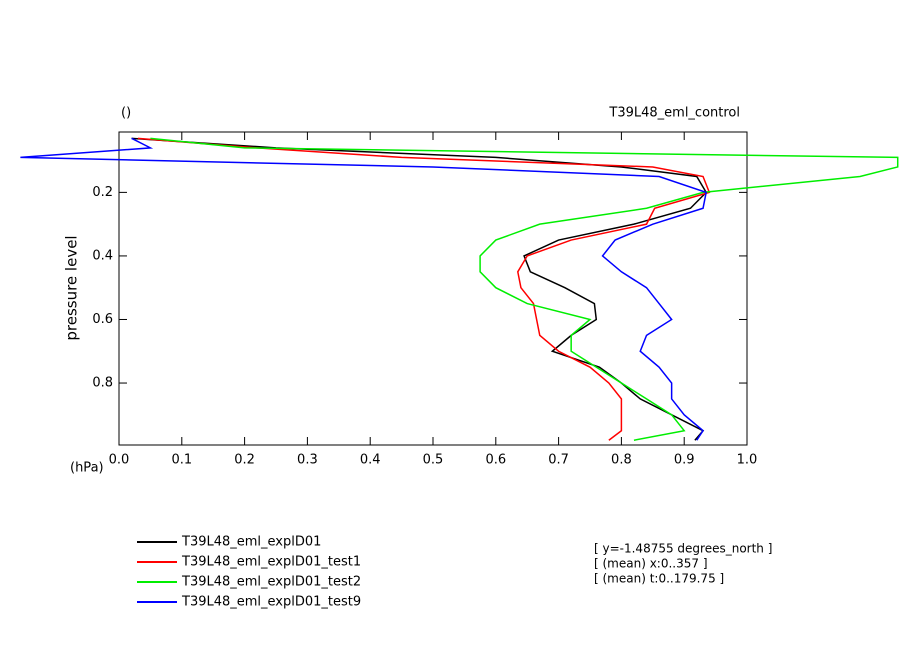 The width and height of the screenshot is (904, 654). What do you see at coordinates (370, 460) in the screenshot?
I see `x-tick-label: 0.4` at bounding box center [370, 460].